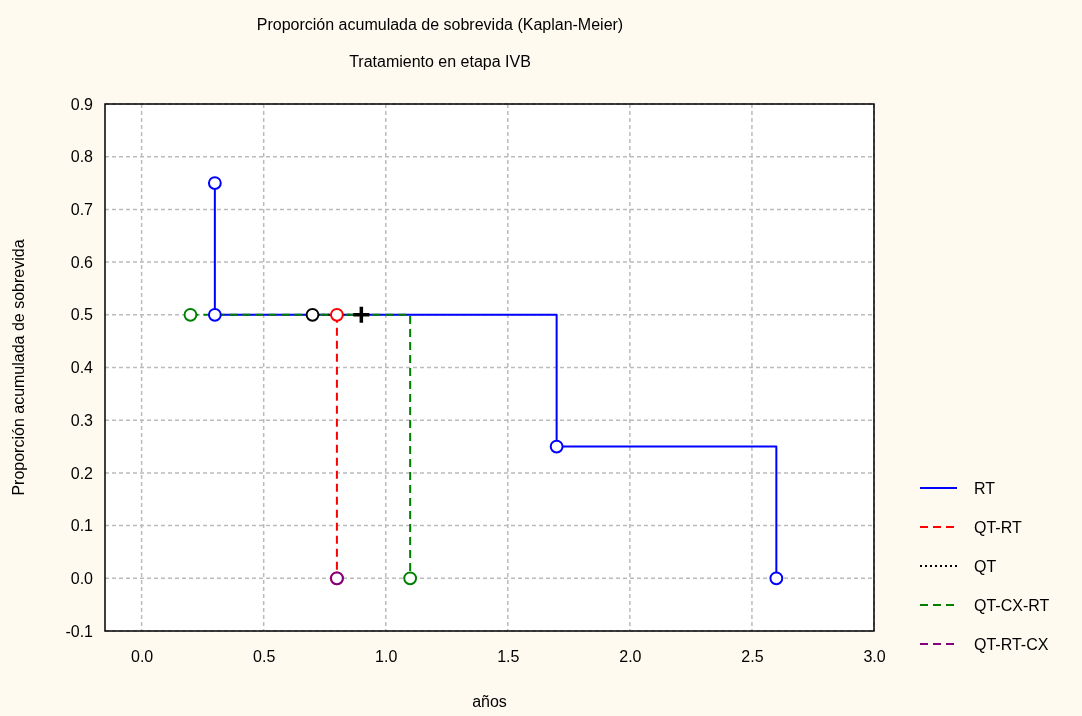 The image size is (1082, 716). Describe the element at coordinates (489, 701) in the screenshot. I see `x-axis-title: años` at that location.